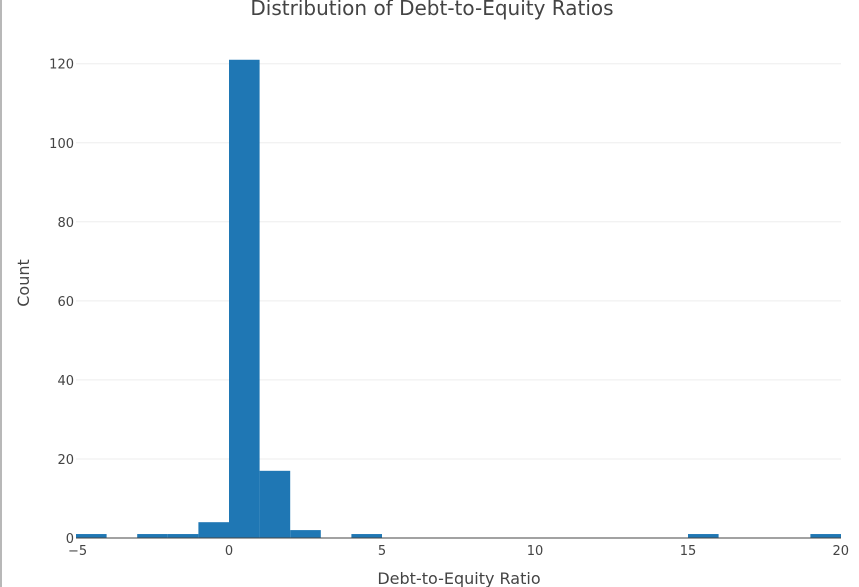  I want to click on y-tick-label: 100, so click(61, 144).